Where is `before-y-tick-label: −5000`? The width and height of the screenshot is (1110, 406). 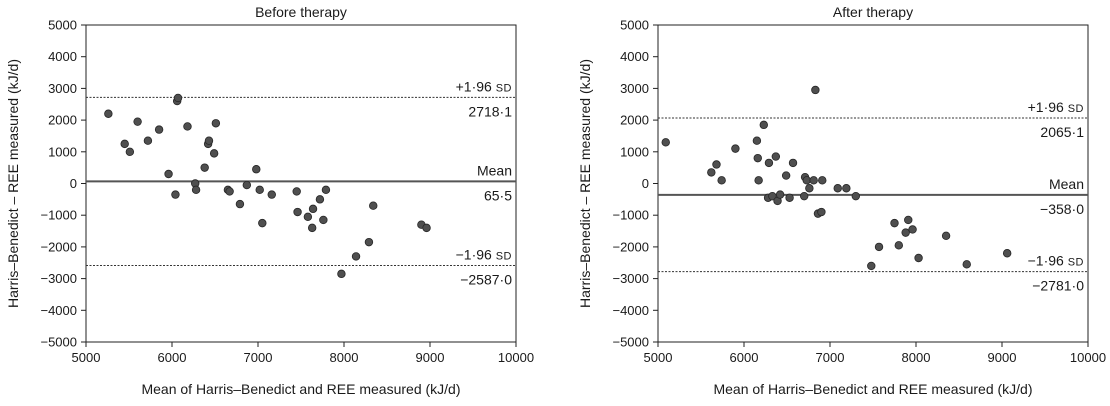 before-y-tick-label: −5000 is located at coordinates (58, 342).